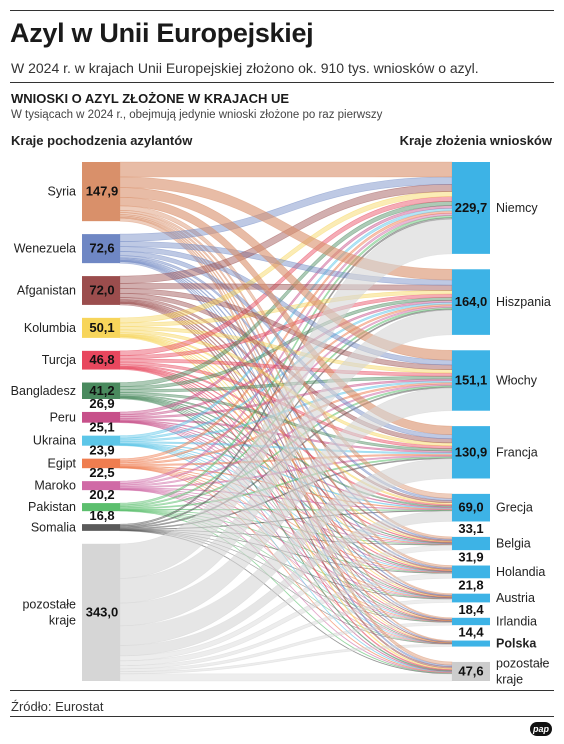 The height and width of the screenshot is (744, 564). I want to click on source-label: Somalia, so click(53, 527).